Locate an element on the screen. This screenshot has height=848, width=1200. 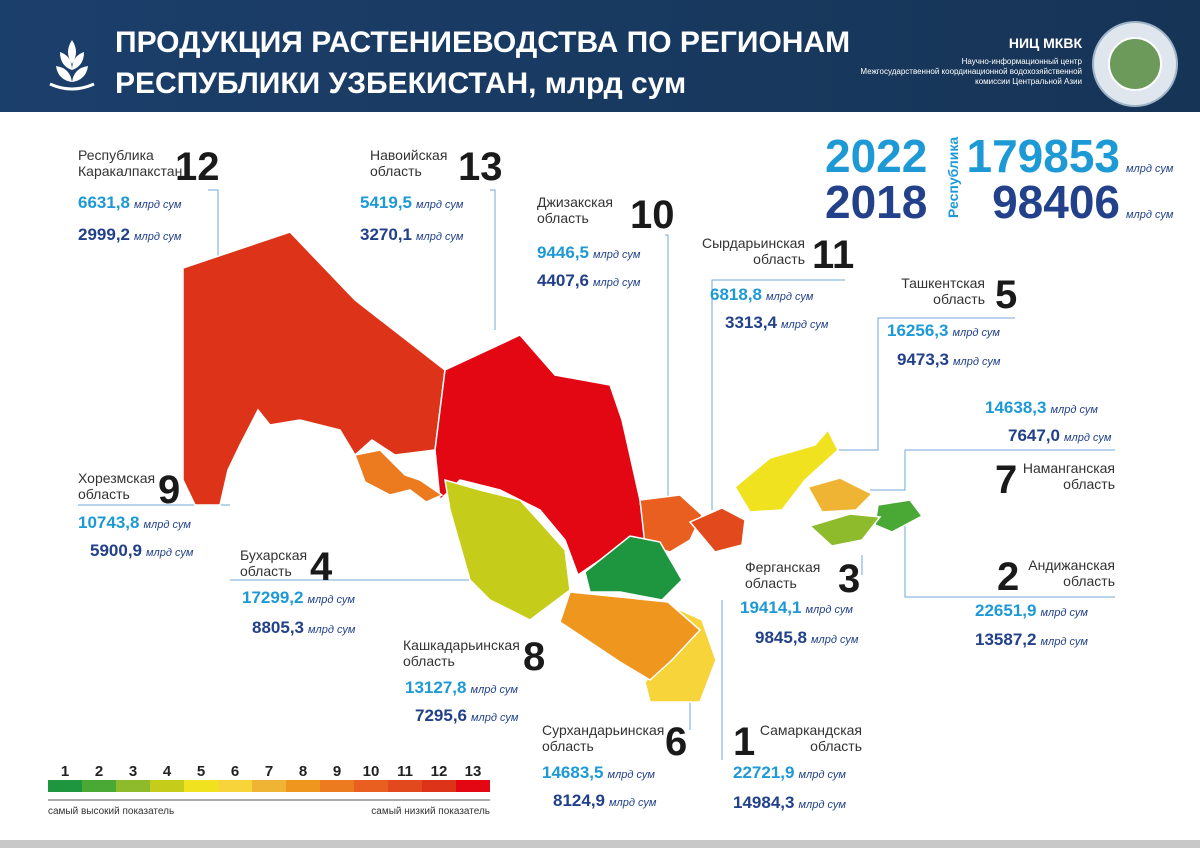
region-name: Каракалпакстан is located at coordinates (130, 171).